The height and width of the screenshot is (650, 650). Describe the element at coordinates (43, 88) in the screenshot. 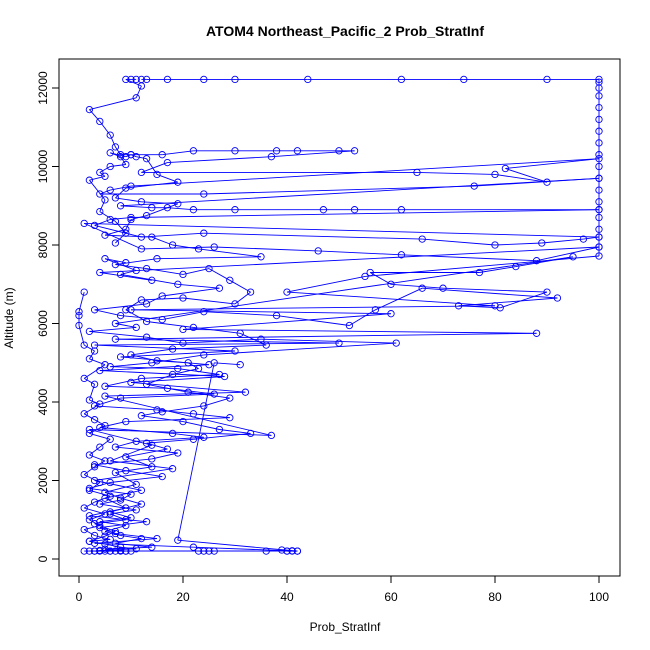

I see `y-tick-label: 12000` at that location.